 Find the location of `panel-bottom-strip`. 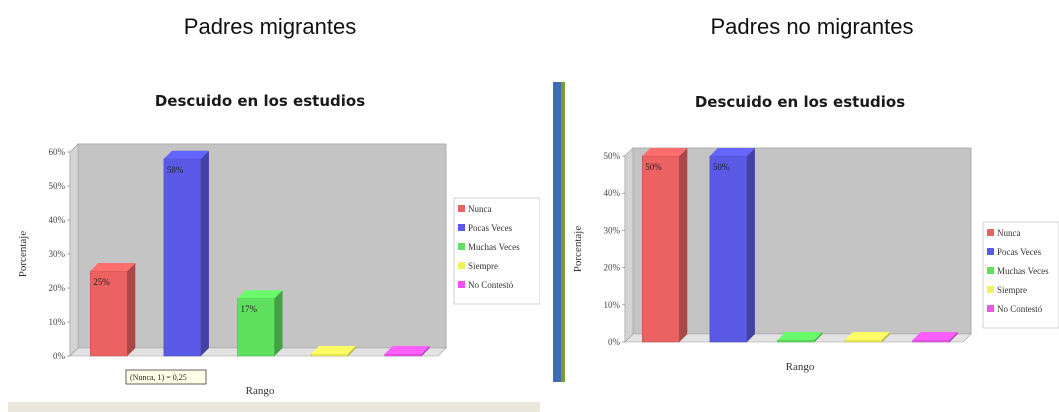

panel-bottom-strip is located at coordinates (274, 407).